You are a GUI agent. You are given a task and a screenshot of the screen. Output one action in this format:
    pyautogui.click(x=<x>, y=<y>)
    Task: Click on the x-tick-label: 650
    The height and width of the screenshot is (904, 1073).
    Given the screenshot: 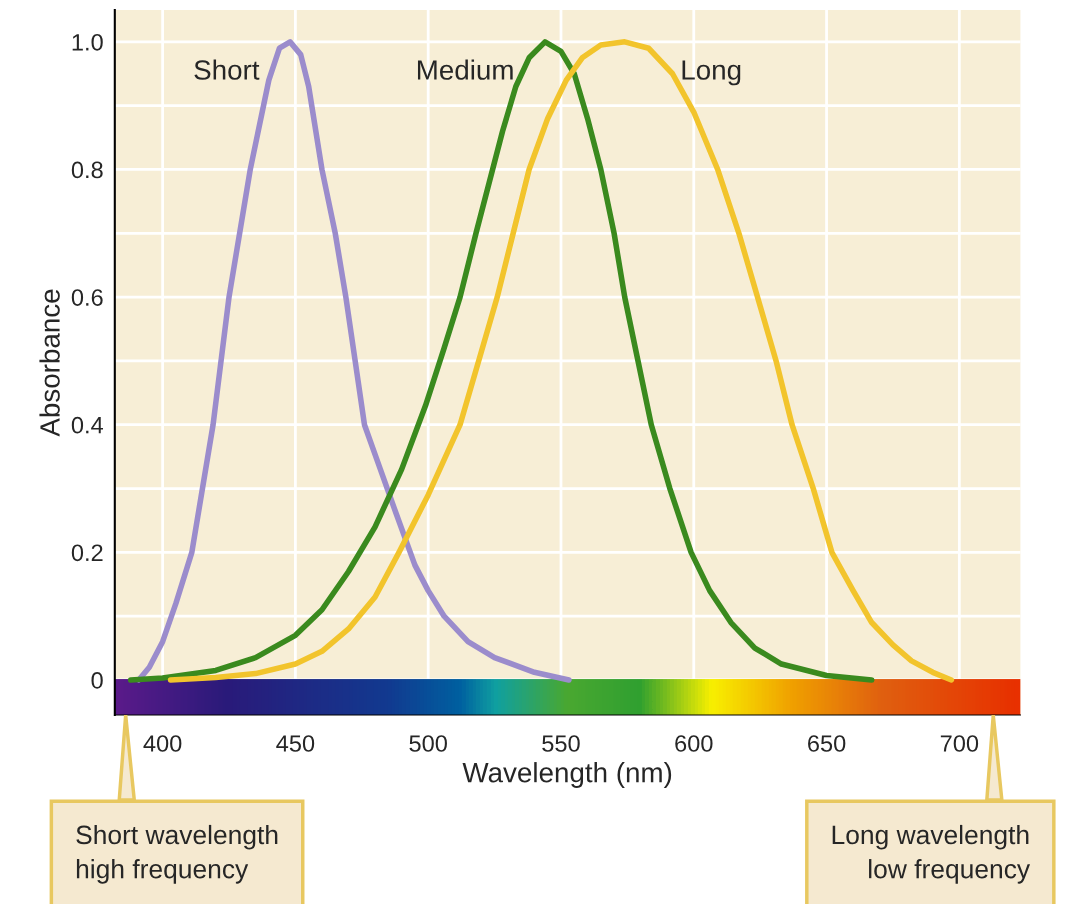 What is the action you would take?
    pyautogui.click(x=827, y=743)
    